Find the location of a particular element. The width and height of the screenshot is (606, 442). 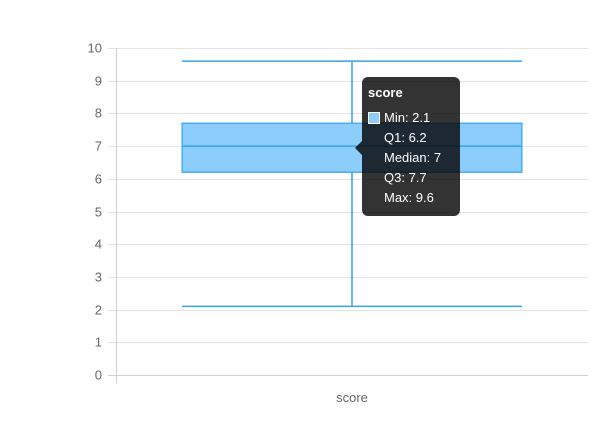

tooltip-title: score is located at coordinates (385, 92).